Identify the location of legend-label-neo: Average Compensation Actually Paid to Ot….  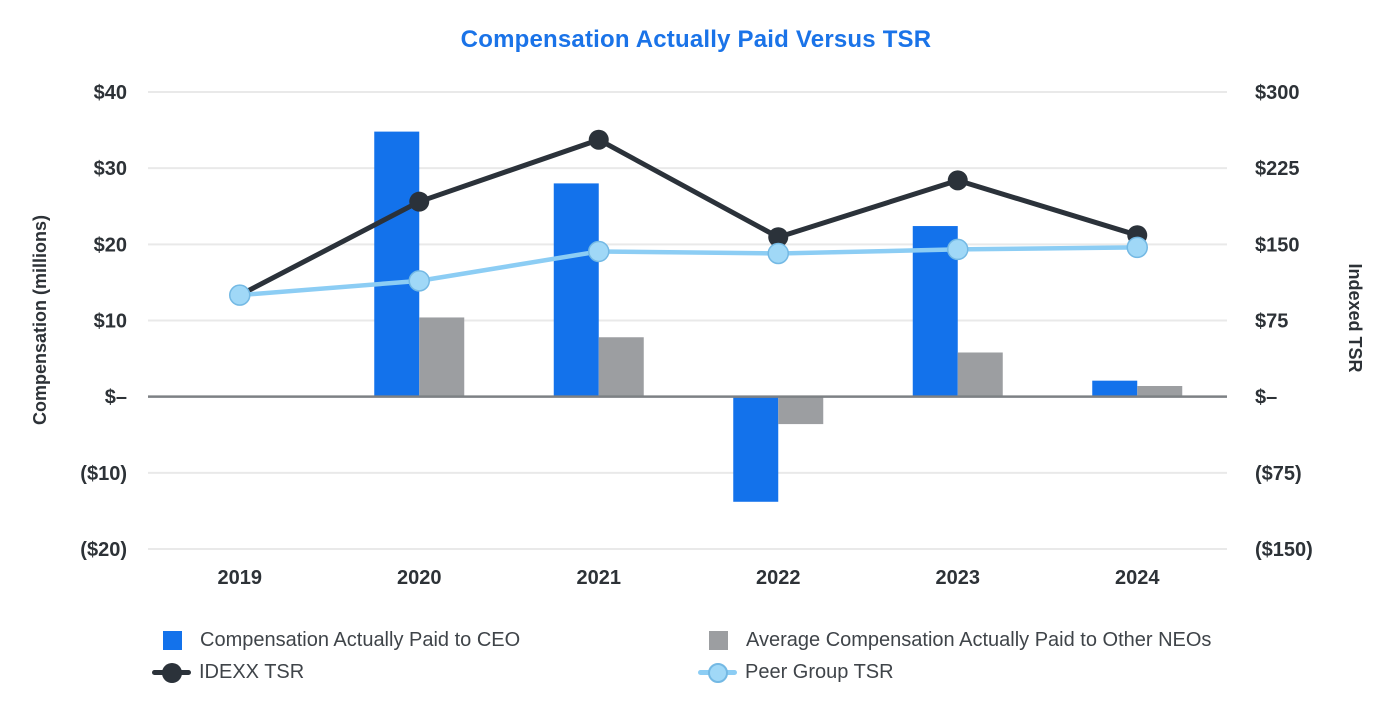
(979, 640).